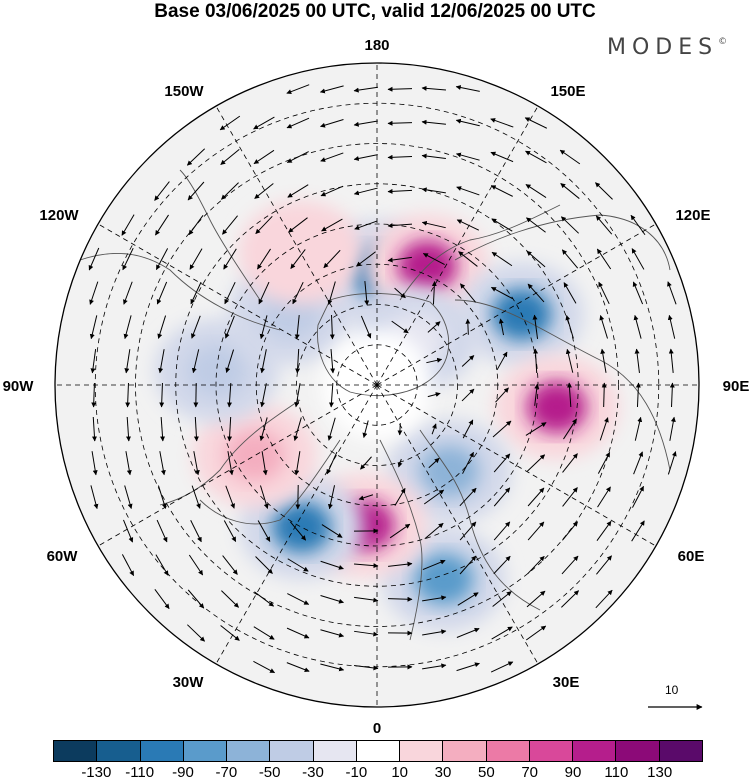 The image size is (750, 783). I want to click on colorbar-tick-label: -30, so click(313, 772).